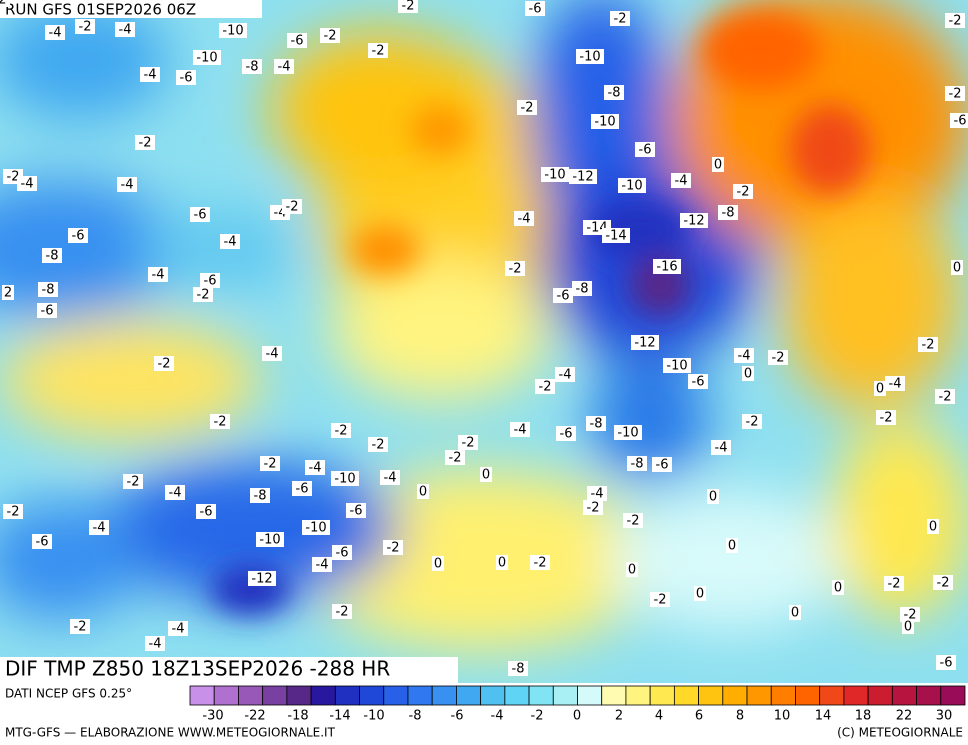 This screenshot has width=968, height=745. Describe the element at coordinates (197, 669) in the screenshot. I see `field-label: DIF TMP Z850 18Z13SEP2026 -288 HR` at that location.